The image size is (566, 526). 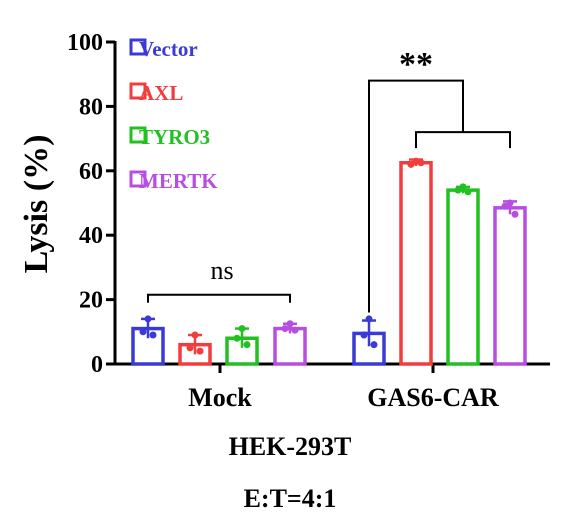 I want to click on legend-label-axl: AXL, so click(x=161, y=93).